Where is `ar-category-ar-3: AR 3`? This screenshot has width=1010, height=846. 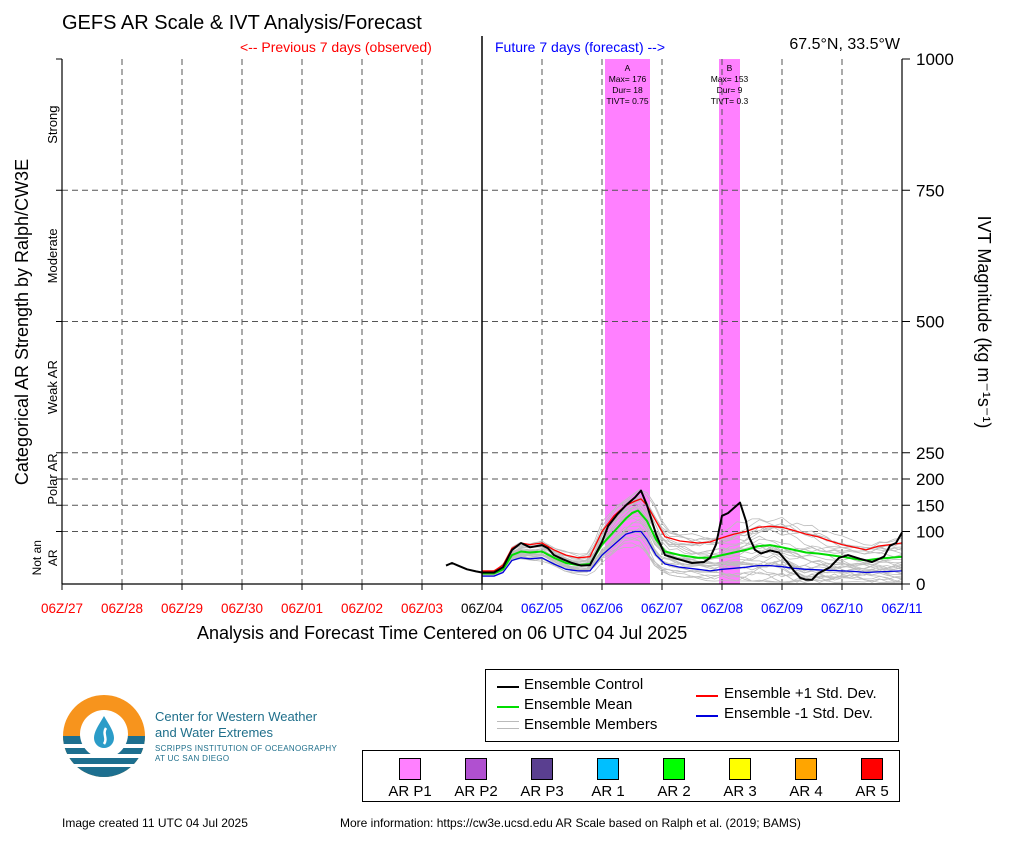 ar-category-ar-3: AR 3 is located at coordinates (740, 775).